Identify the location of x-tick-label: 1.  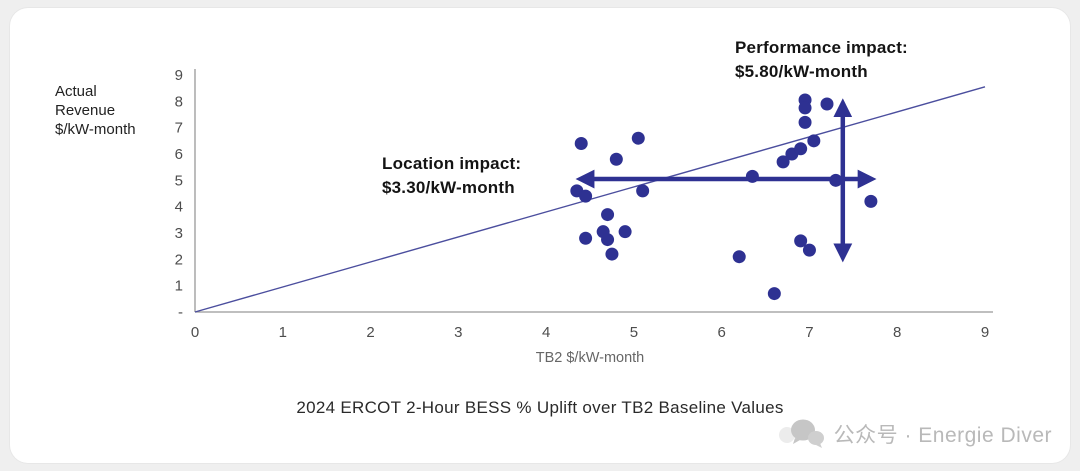
(283, 332).